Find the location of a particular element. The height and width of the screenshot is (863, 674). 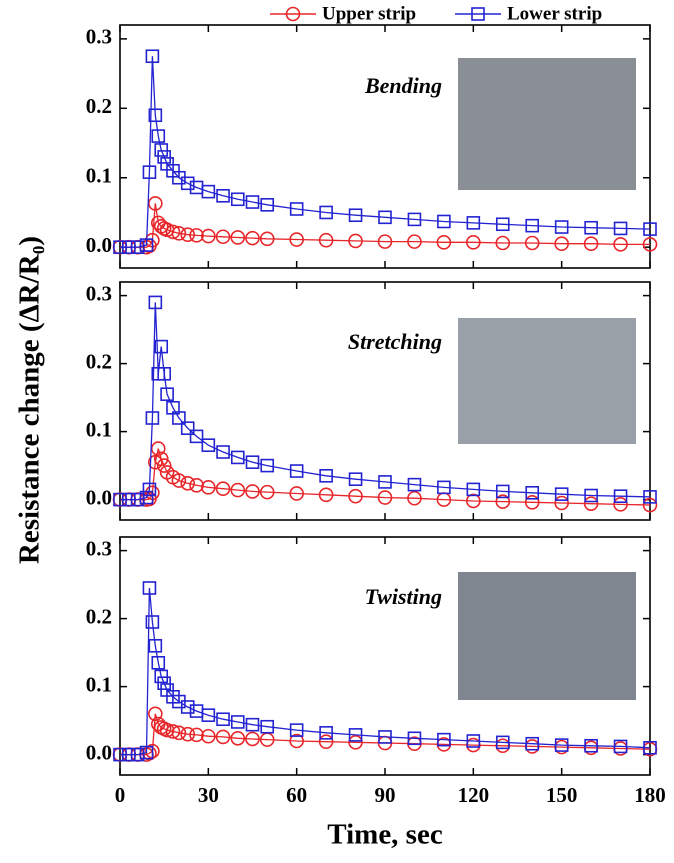

y-tick-label: 0.2 is located at coordinates (99, 616).